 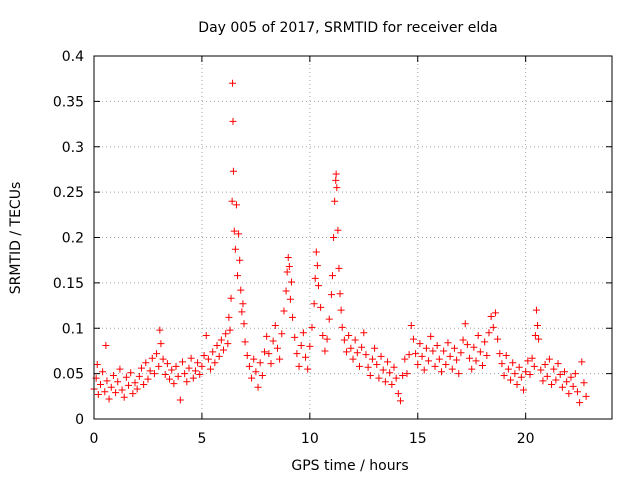 What do you see at coordinates (73, 148) in the screenshot?
I see `y-tick-label: 0.3` at bounding box center [73, 148].